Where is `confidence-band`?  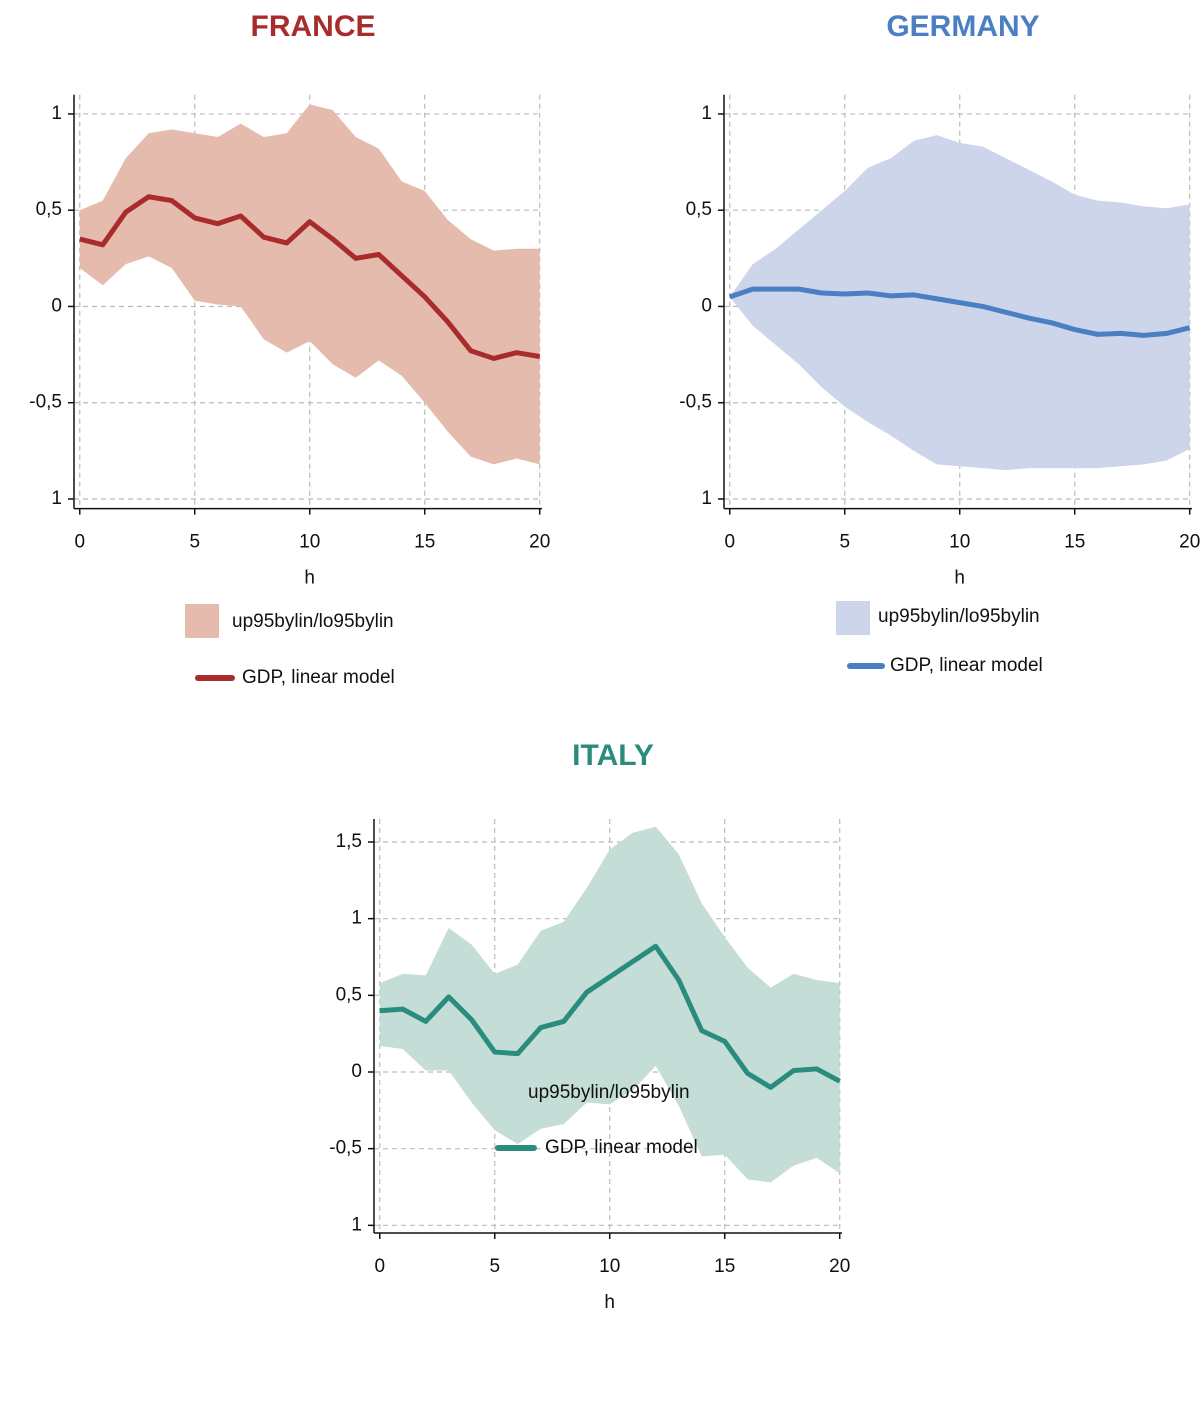 confidence-band is located at coordinates (309, 284).